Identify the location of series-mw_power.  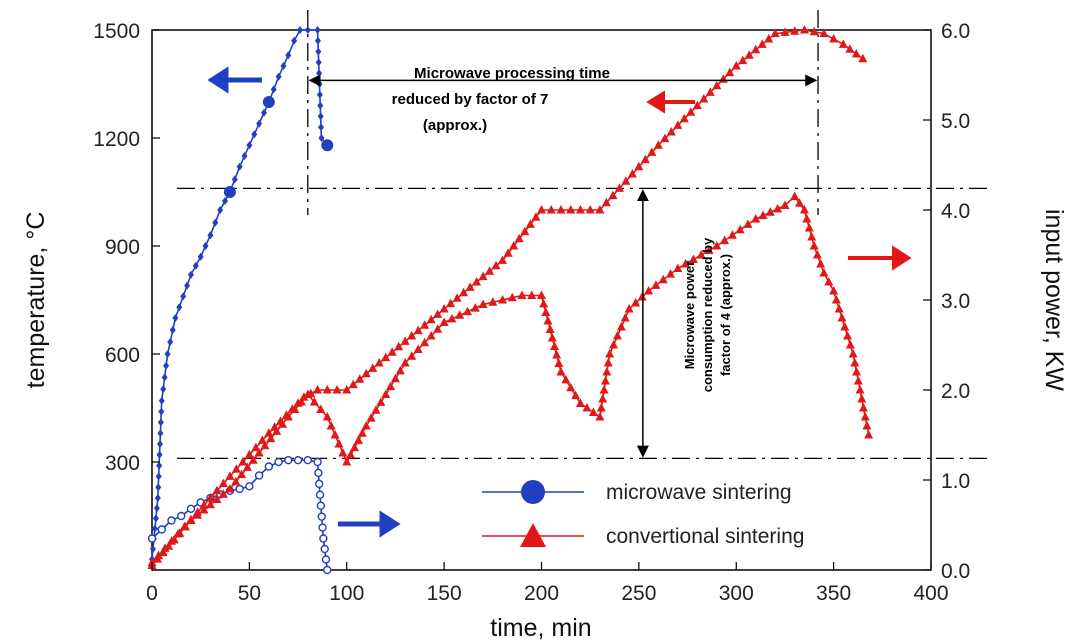
(239, 515).